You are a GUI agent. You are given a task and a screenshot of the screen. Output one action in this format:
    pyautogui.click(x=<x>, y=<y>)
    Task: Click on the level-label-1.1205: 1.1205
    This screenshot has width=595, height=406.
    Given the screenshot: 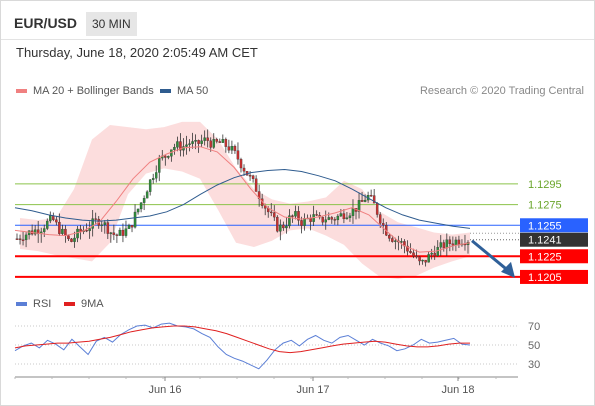 What is the action you would take?
    pyautogui.click(x=545, y=278)
    